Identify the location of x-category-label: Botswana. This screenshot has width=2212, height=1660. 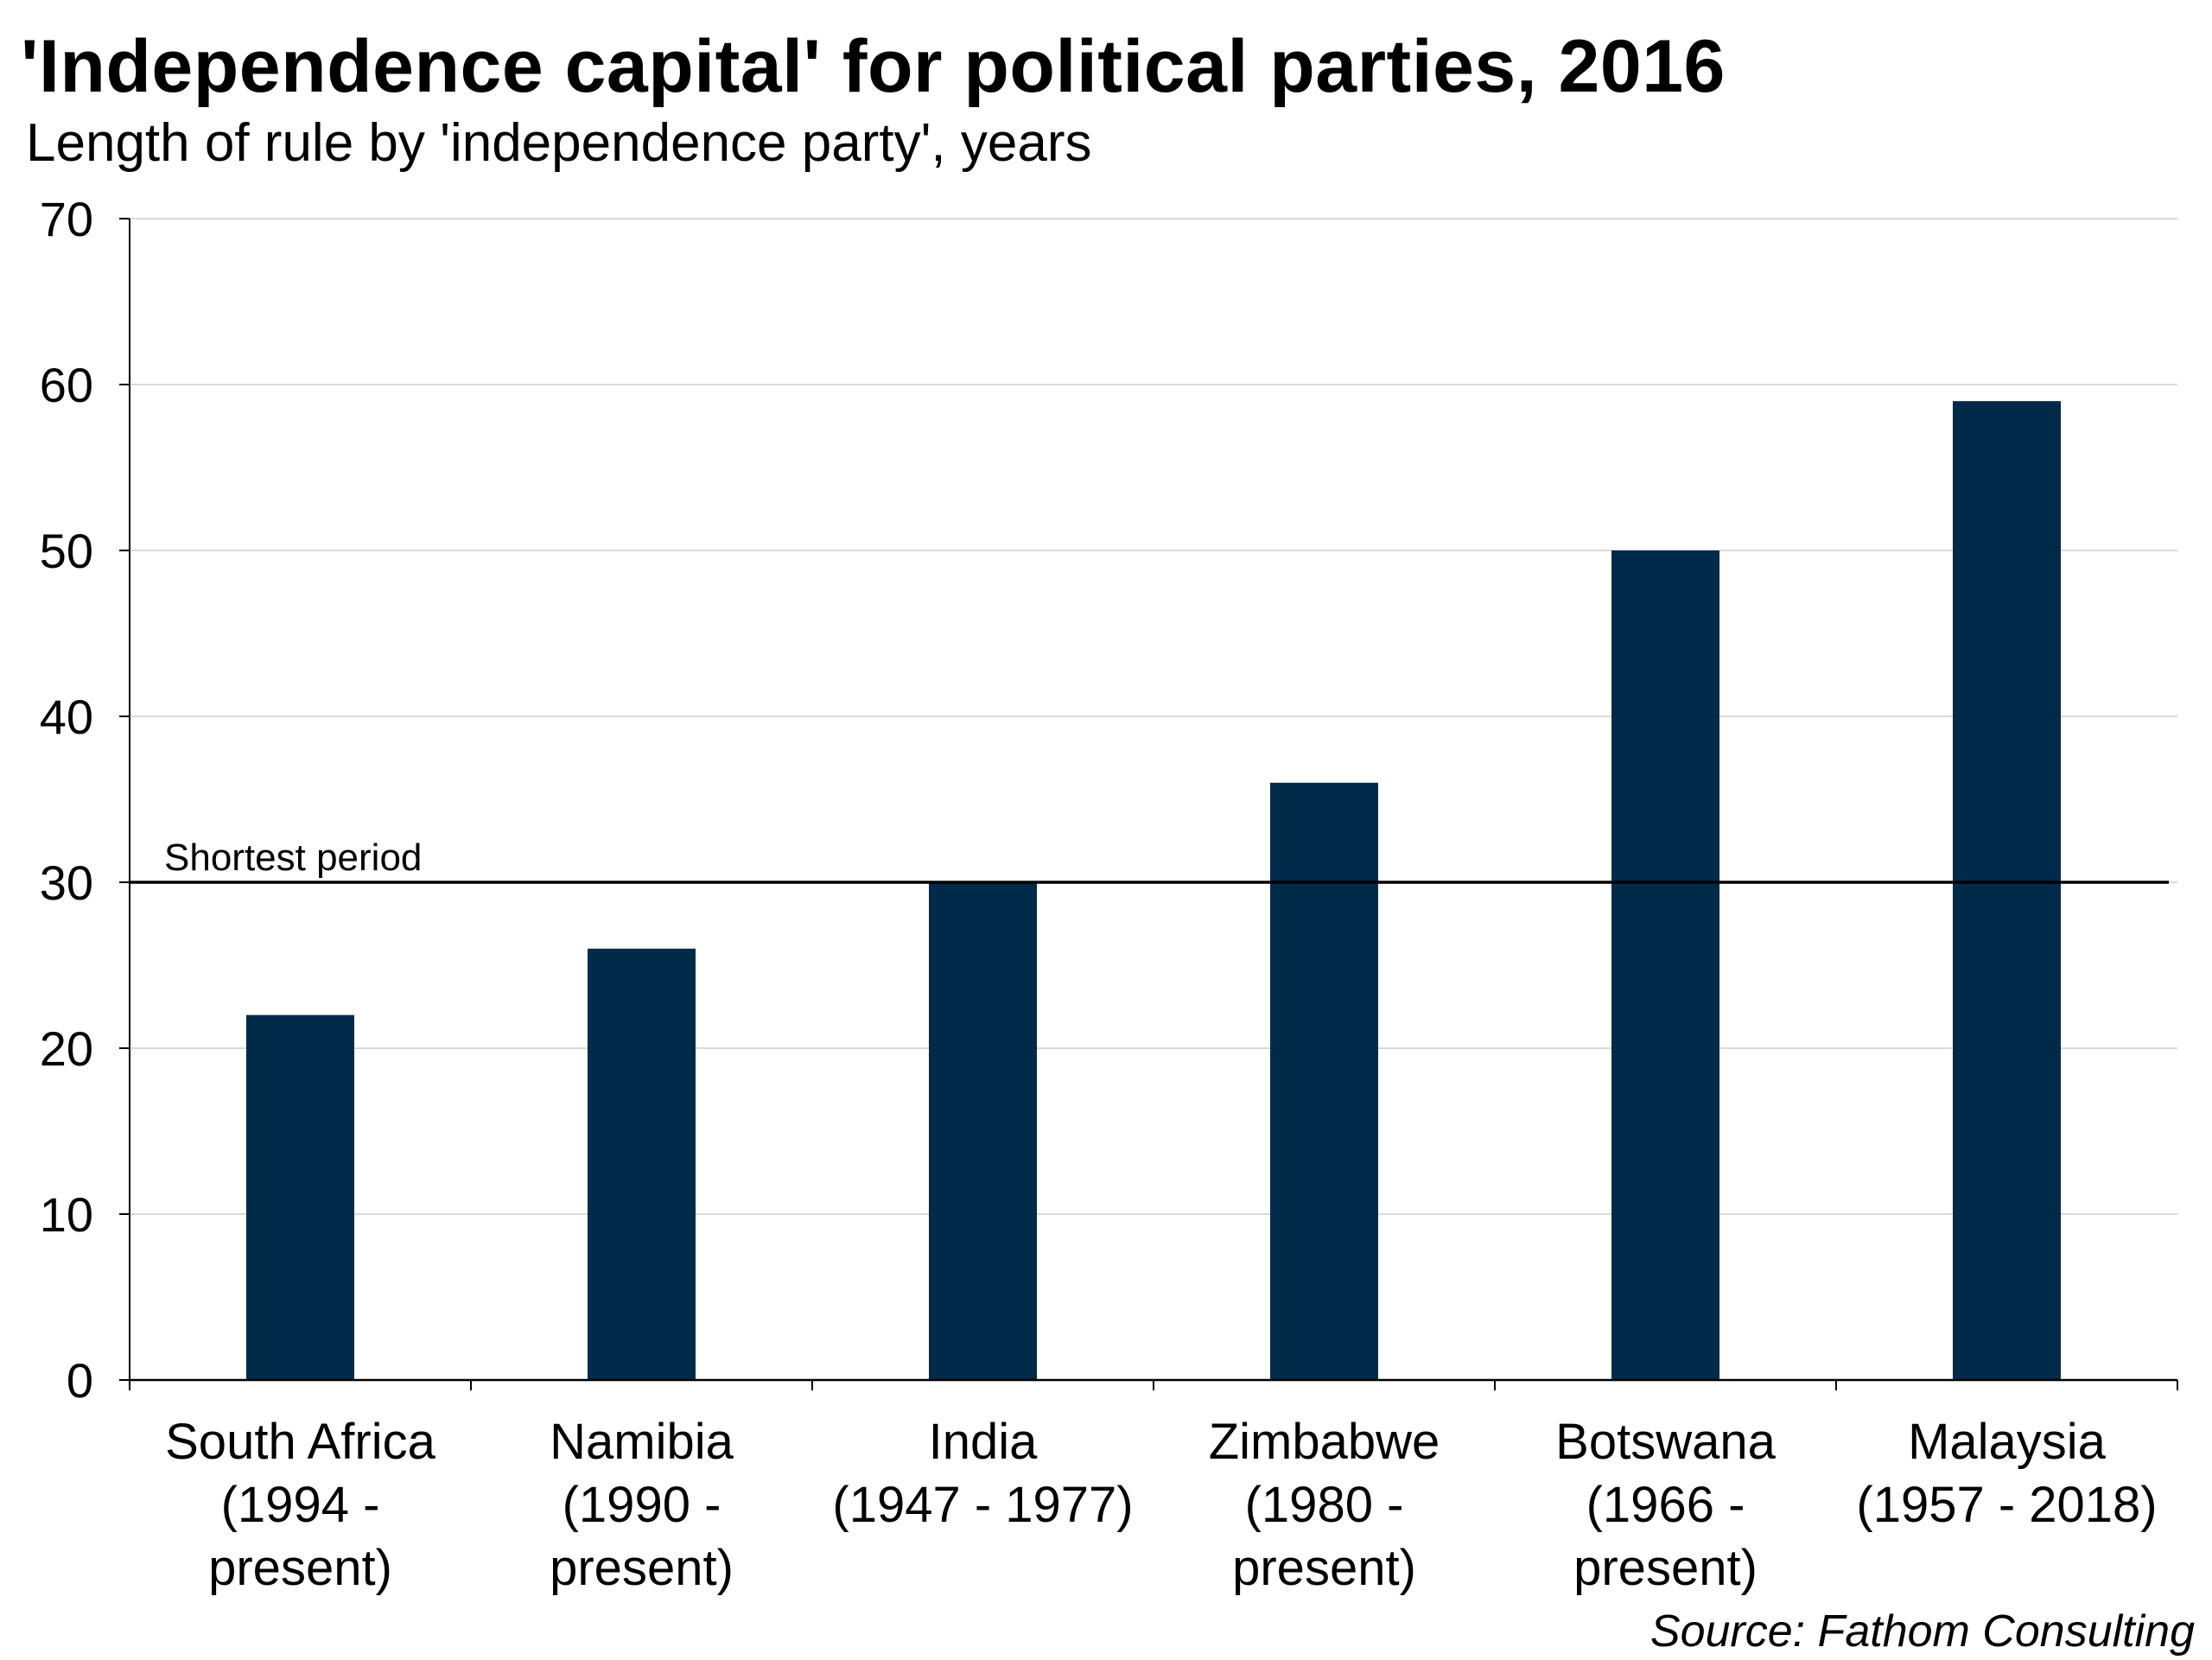
(1665, 1442).